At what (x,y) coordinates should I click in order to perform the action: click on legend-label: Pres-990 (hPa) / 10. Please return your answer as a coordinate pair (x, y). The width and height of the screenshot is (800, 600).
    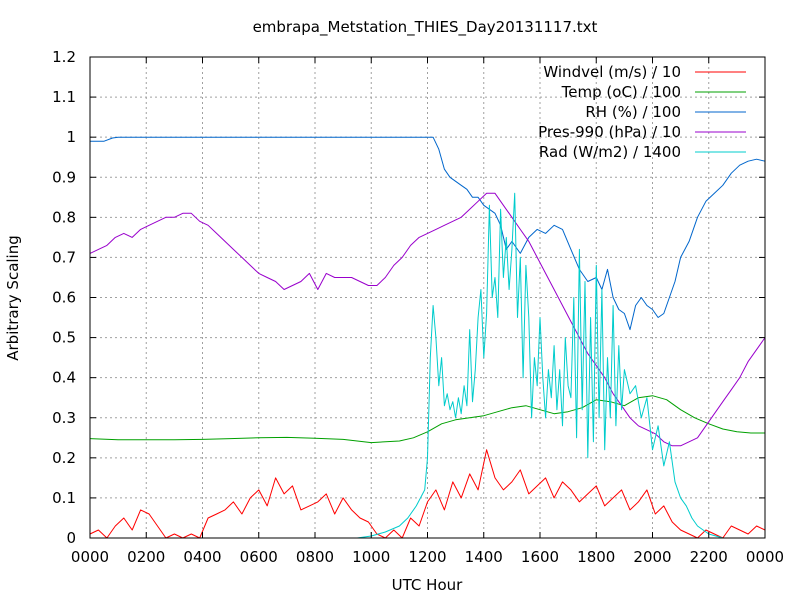
    Looking at the image, I should click on (609, 132).